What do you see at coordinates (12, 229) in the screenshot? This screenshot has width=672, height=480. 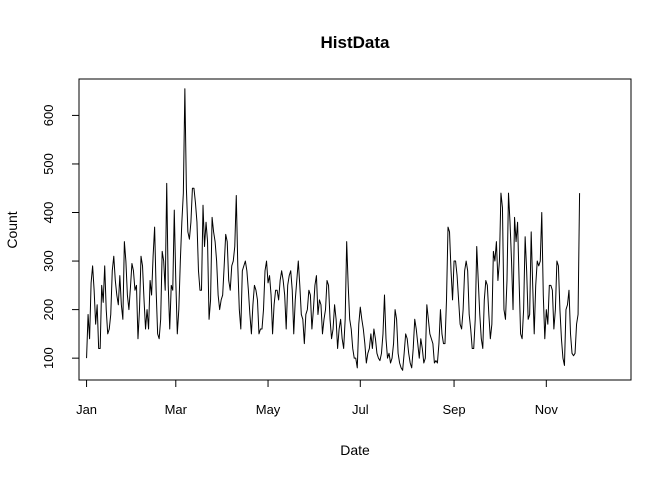 I see `y-axis-label: Count` at bounding box center [12, 229].